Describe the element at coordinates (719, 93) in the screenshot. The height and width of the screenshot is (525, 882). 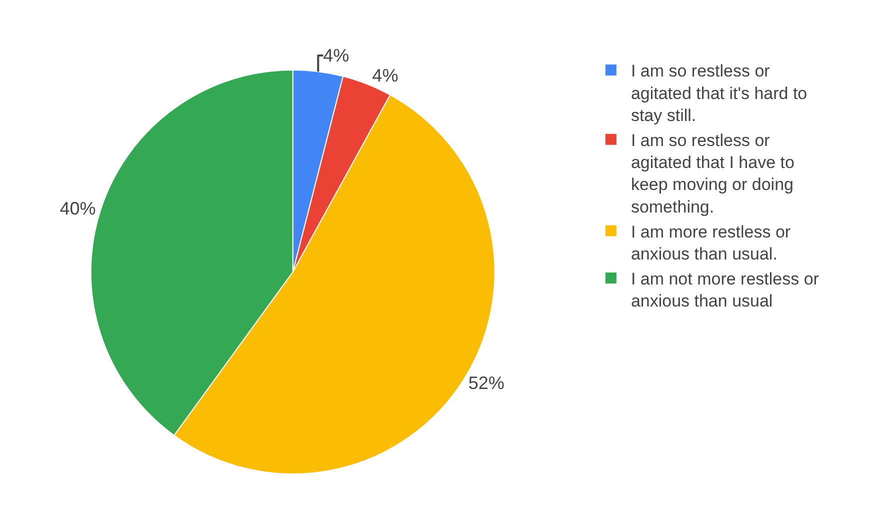
I see `legend-label: I am so restless or agitated that it's hard to stay still.` at that location.